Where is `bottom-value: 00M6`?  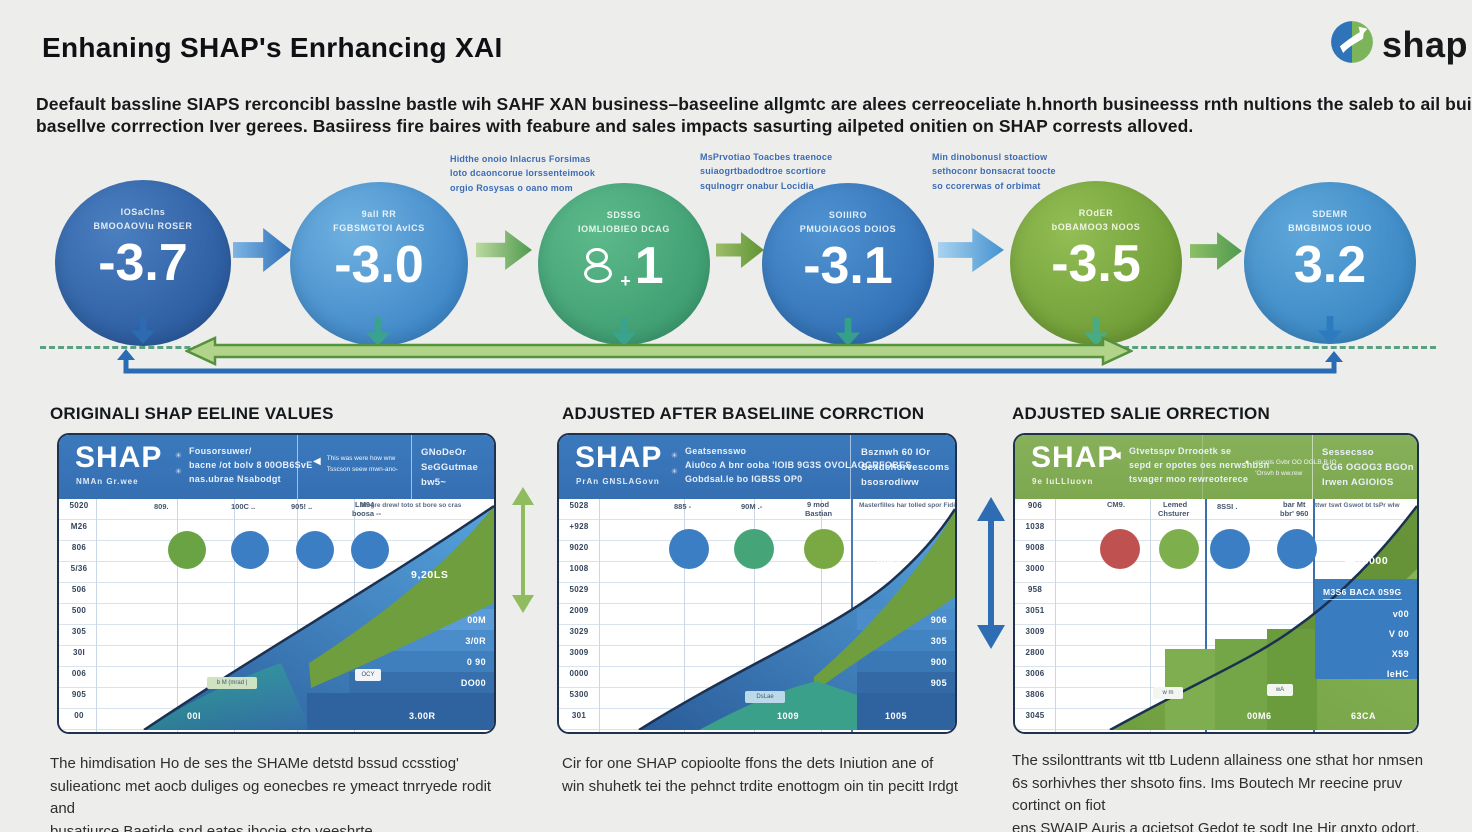
bottom-value: 00M6 is located at coordinates (1259, 716).